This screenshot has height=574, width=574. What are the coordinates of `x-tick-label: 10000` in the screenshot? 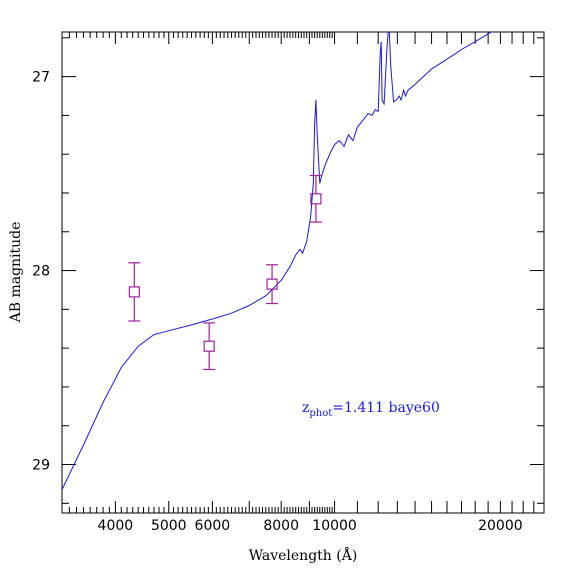 It's located at (334, 526).